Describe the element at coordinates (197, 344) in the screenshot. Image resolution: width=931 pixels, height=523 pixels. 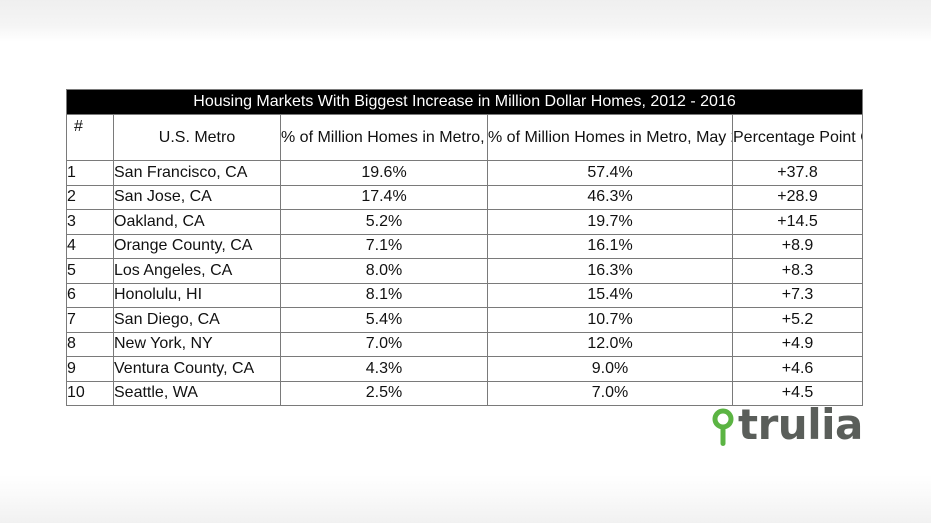
I see `metro-cell: New York, NY` at that location.